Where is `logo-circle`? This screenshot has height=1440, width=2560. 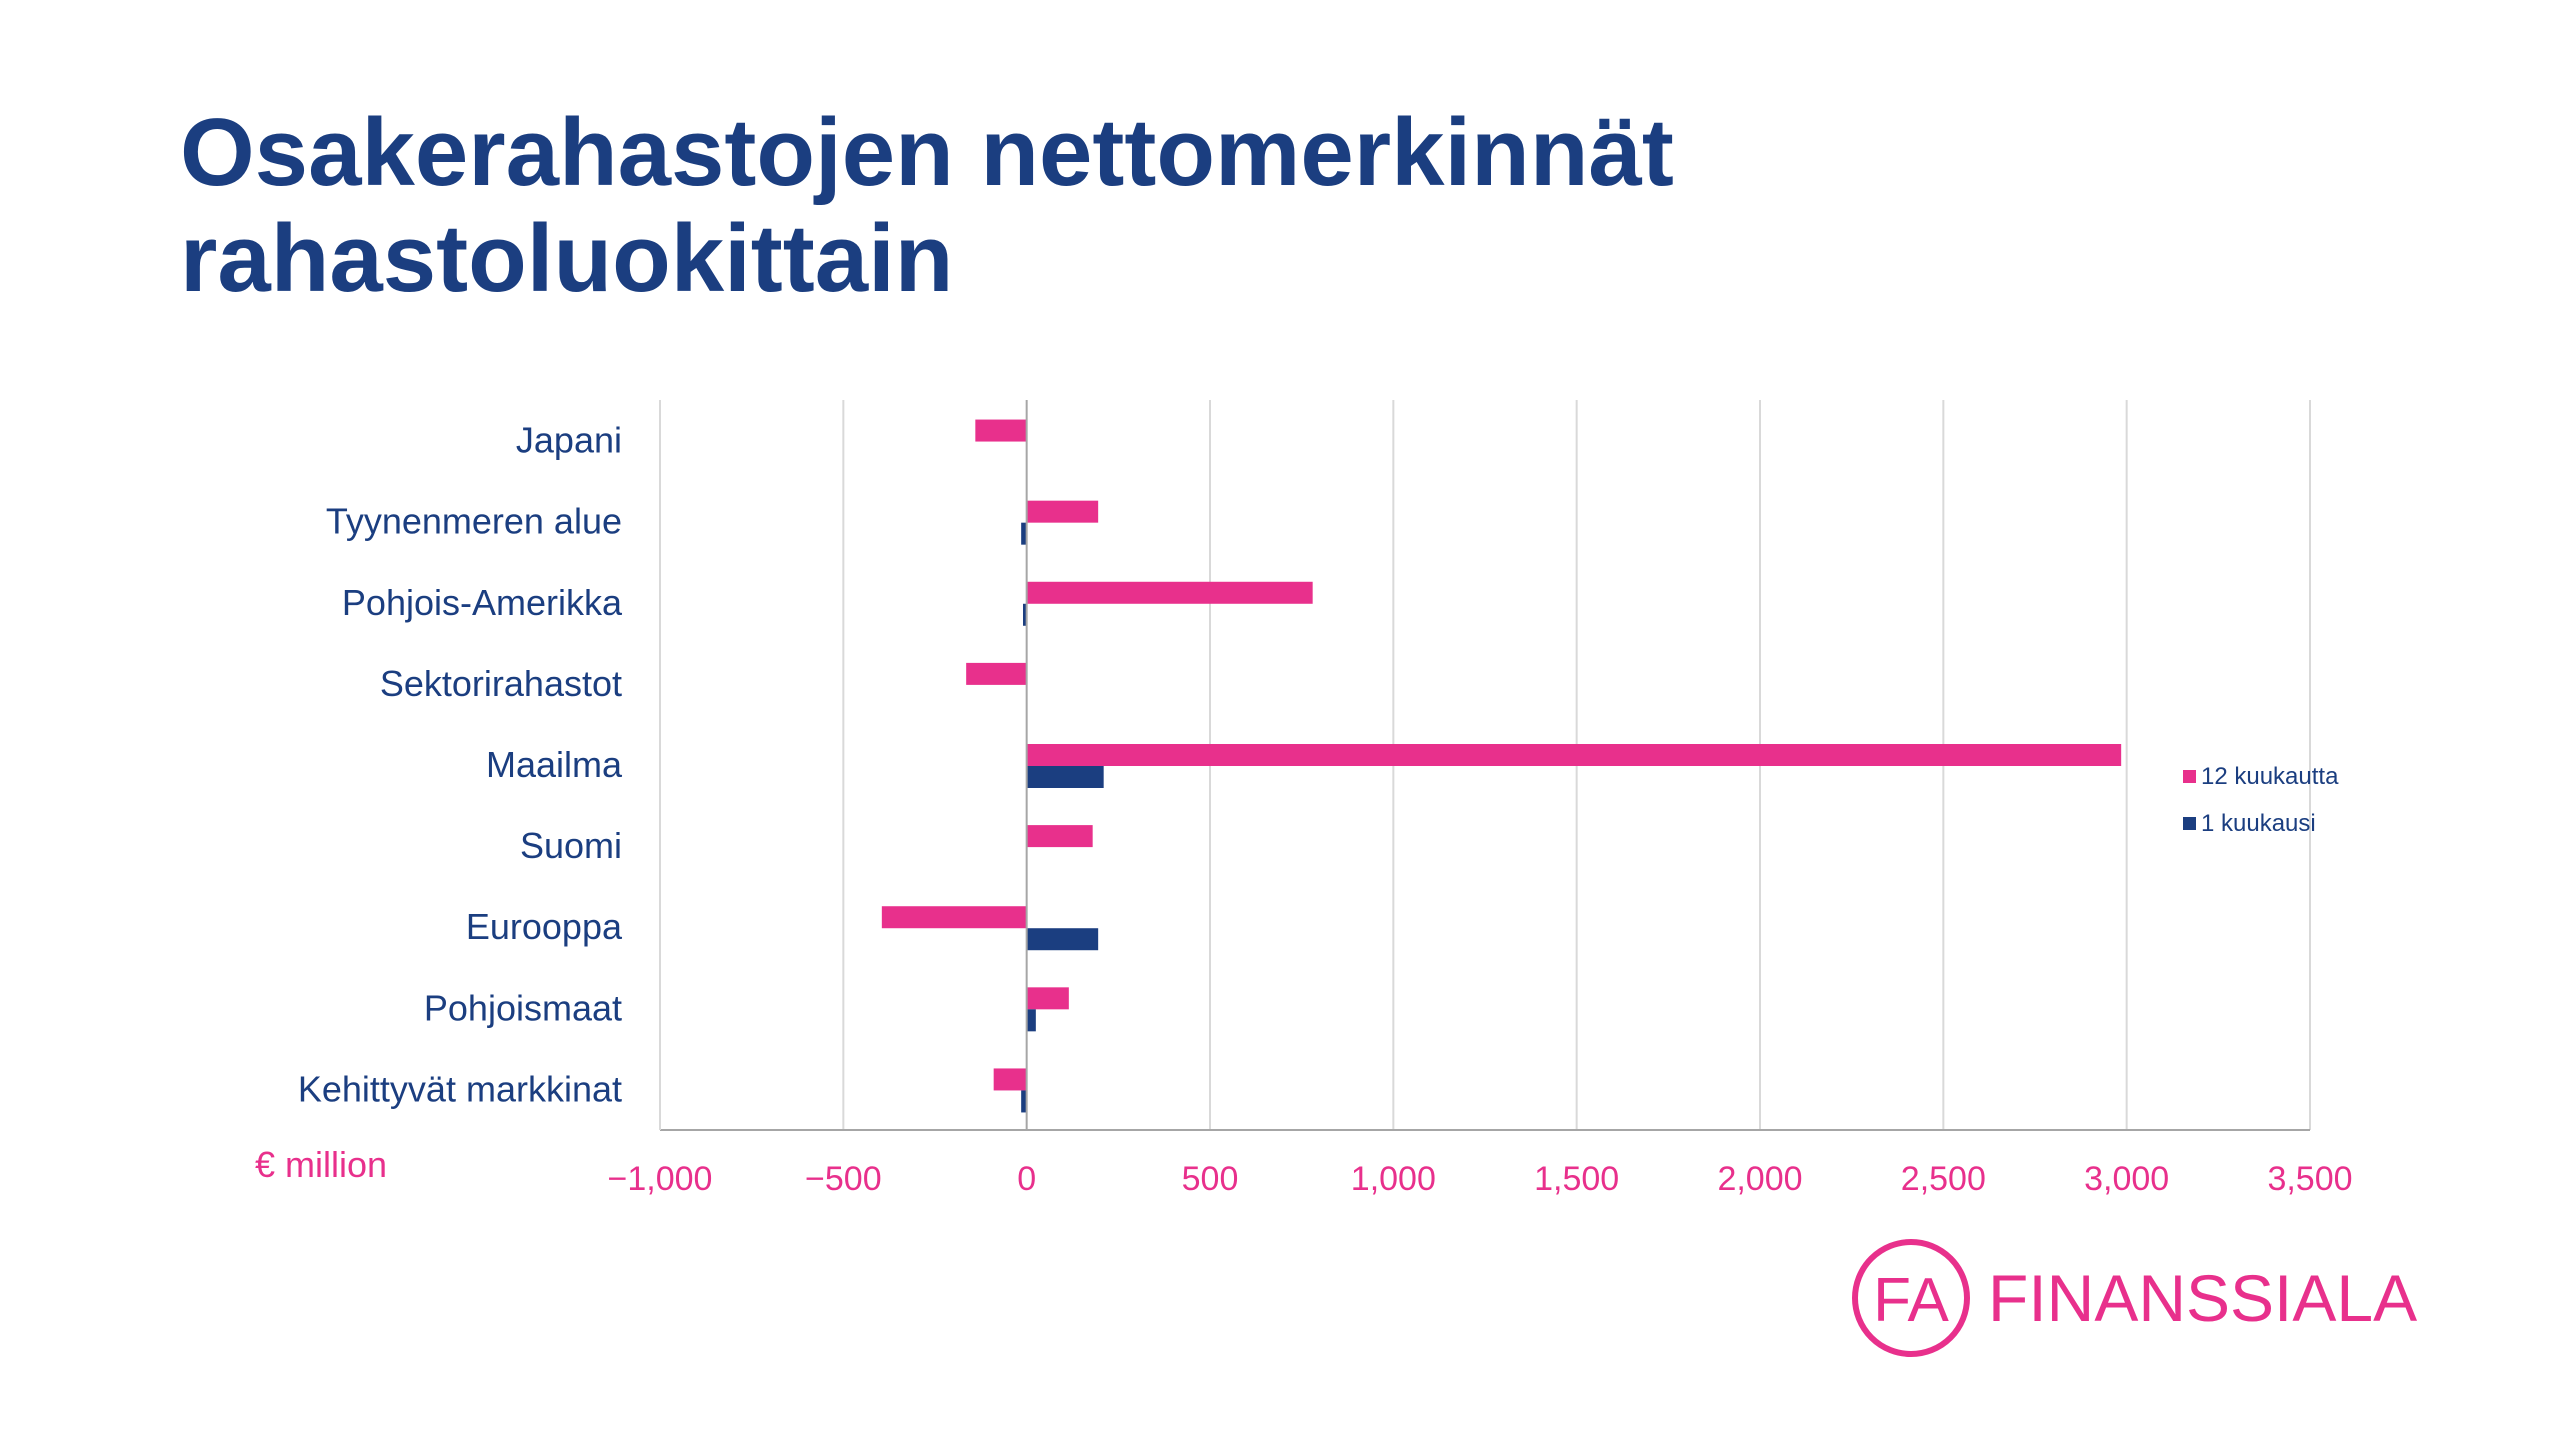
logo-circle is located at coordinates (1911, 1298).